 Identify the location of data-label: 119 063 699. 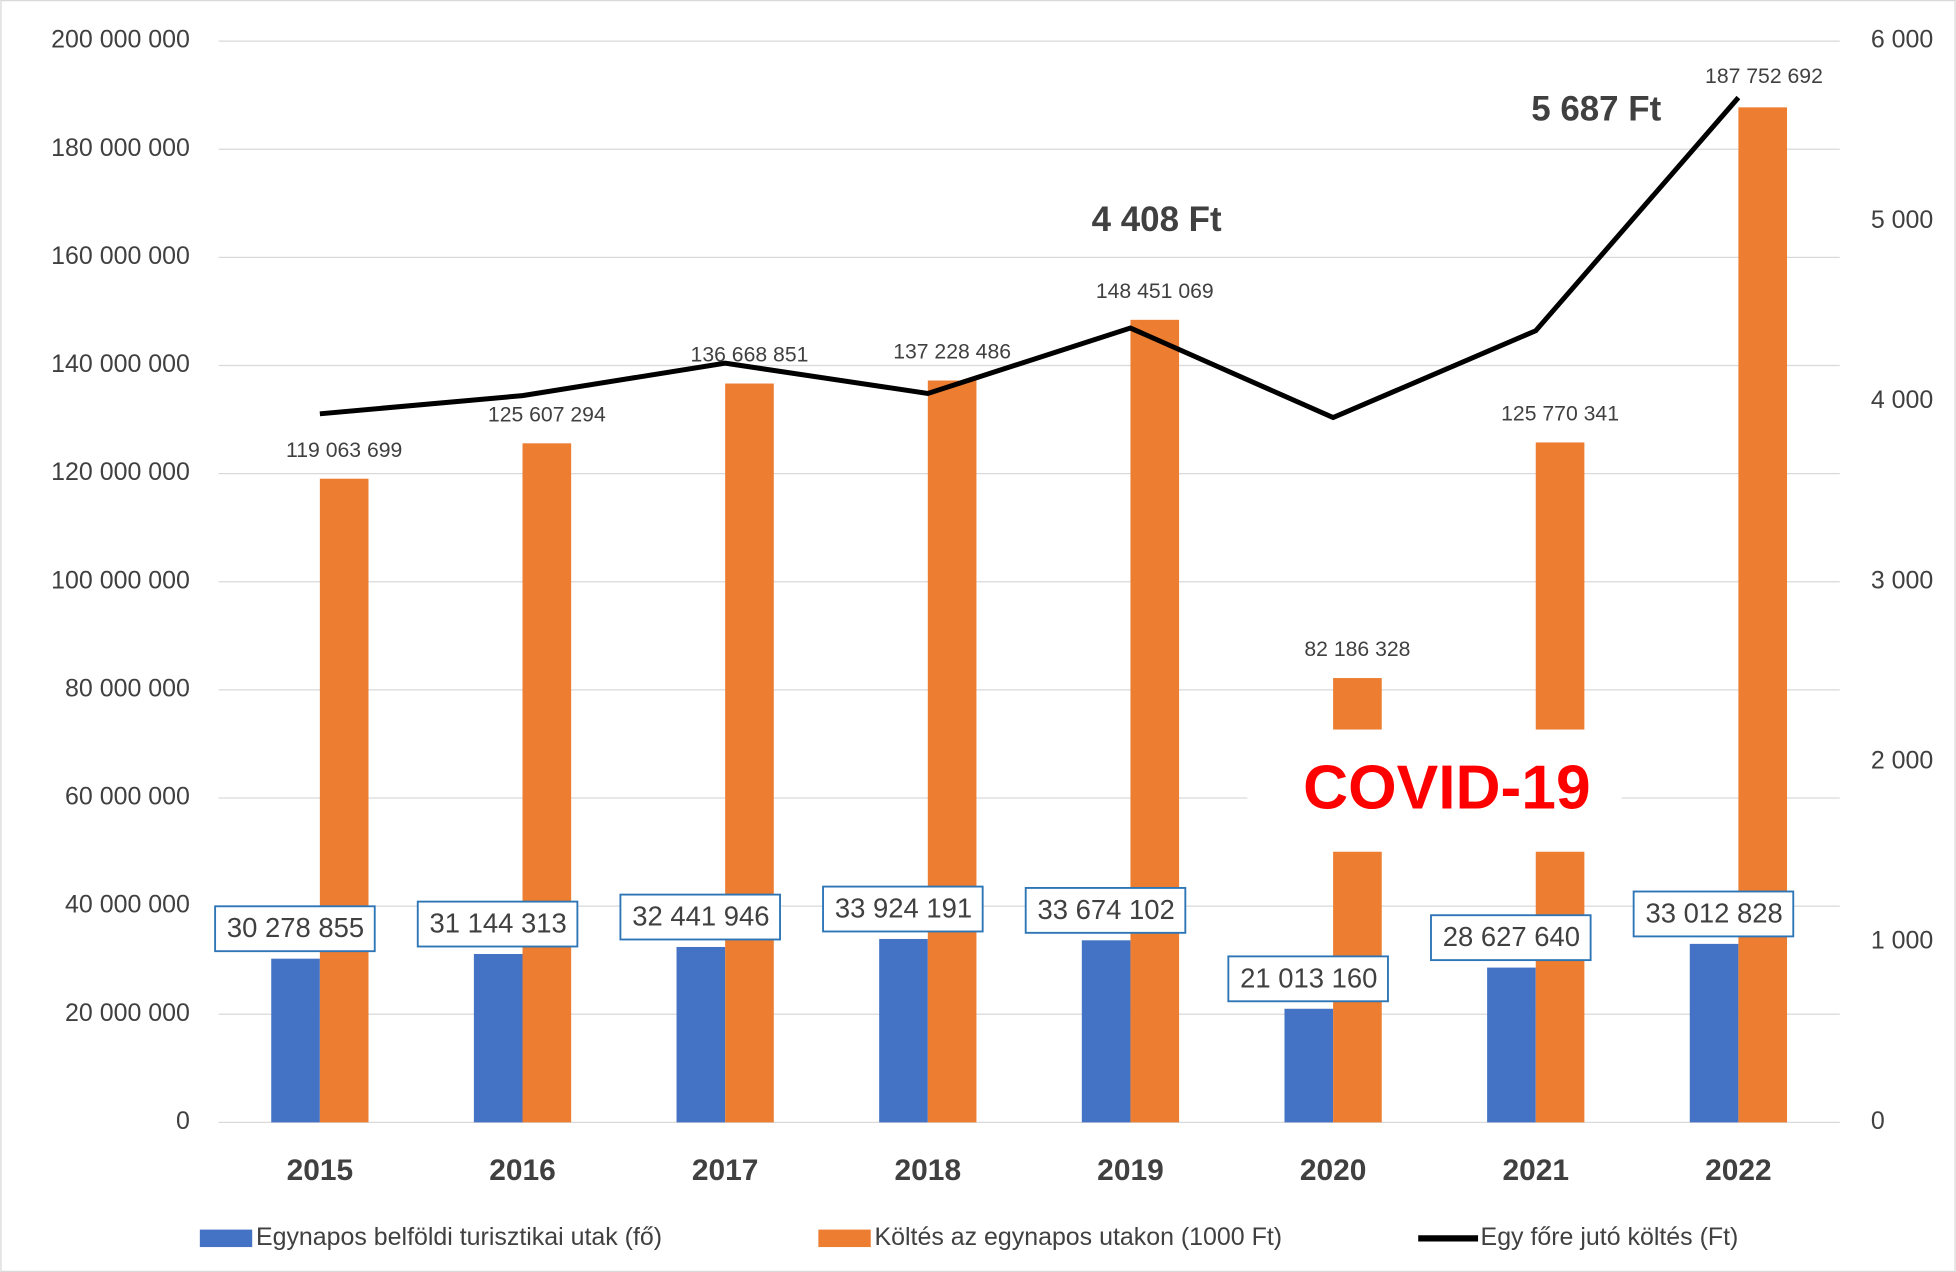
(344, 450).